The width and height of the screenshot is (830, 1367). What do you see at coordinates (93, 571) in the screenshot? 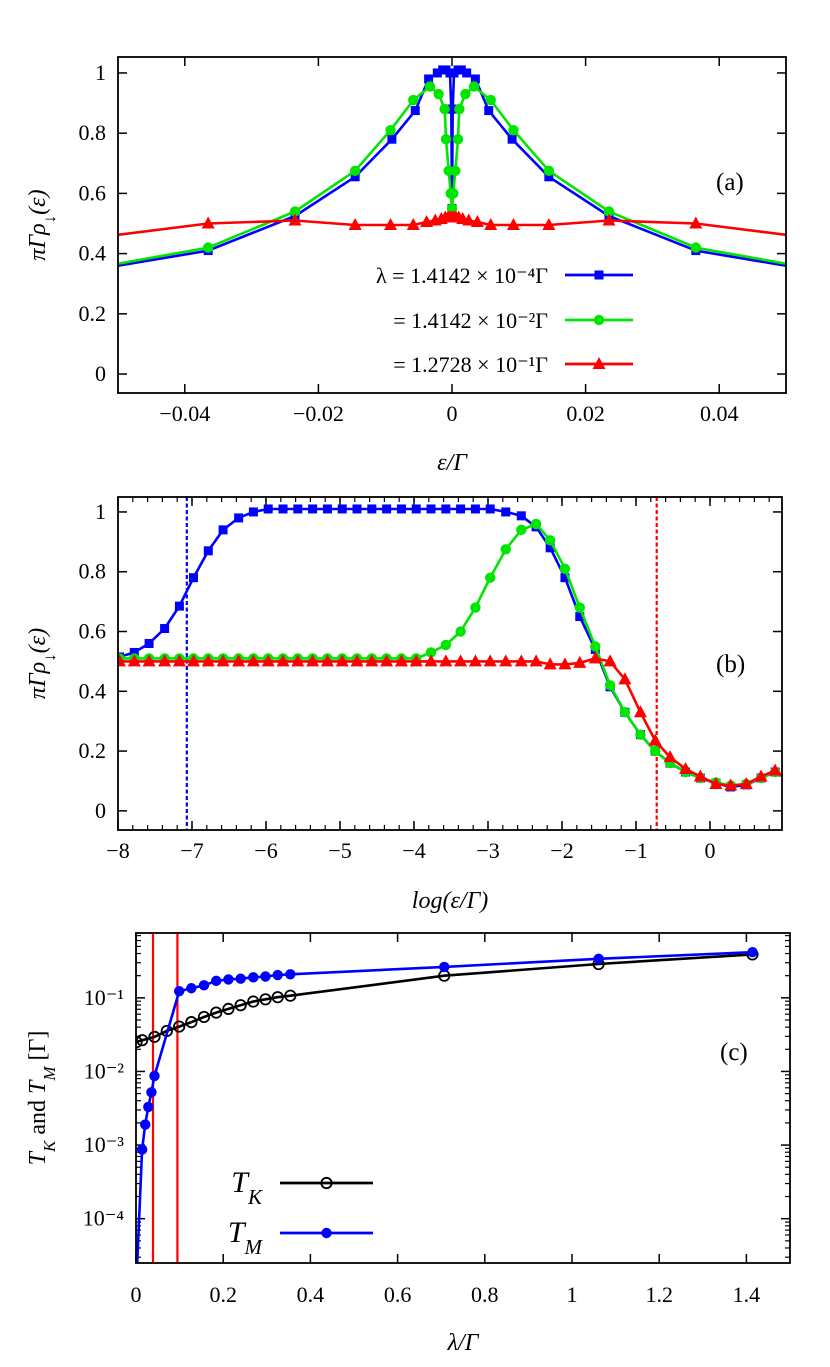
I see `y-tick-label: 0.8` at bounding box center [93, 571].